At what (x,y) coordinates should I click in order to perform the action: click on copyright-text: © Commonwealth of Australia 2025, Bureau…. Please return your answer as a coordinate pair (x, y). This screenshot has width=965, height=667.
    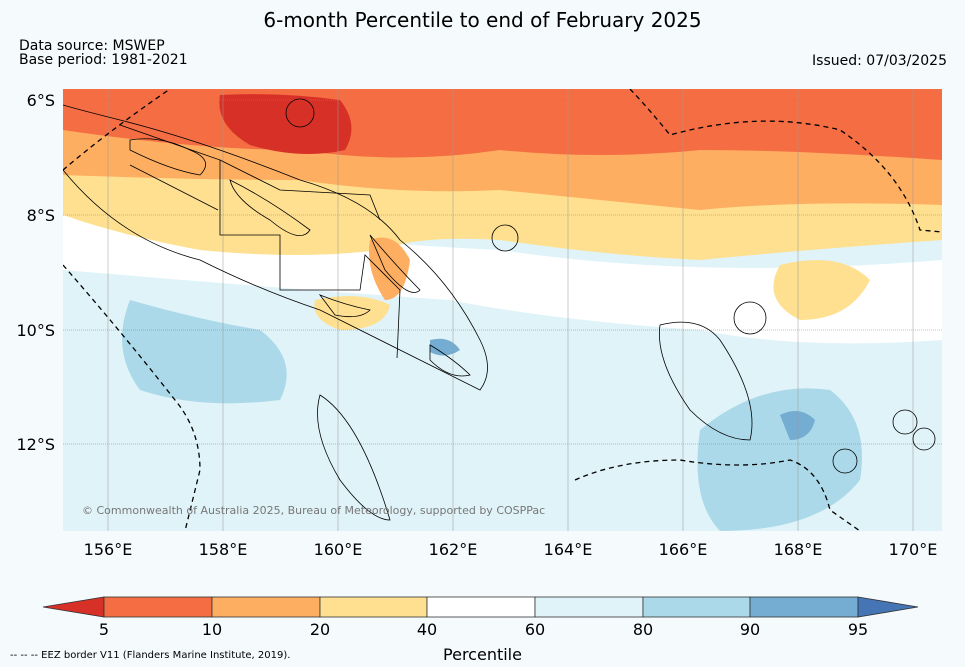
    Looking at the image, I should click on (313, 510).